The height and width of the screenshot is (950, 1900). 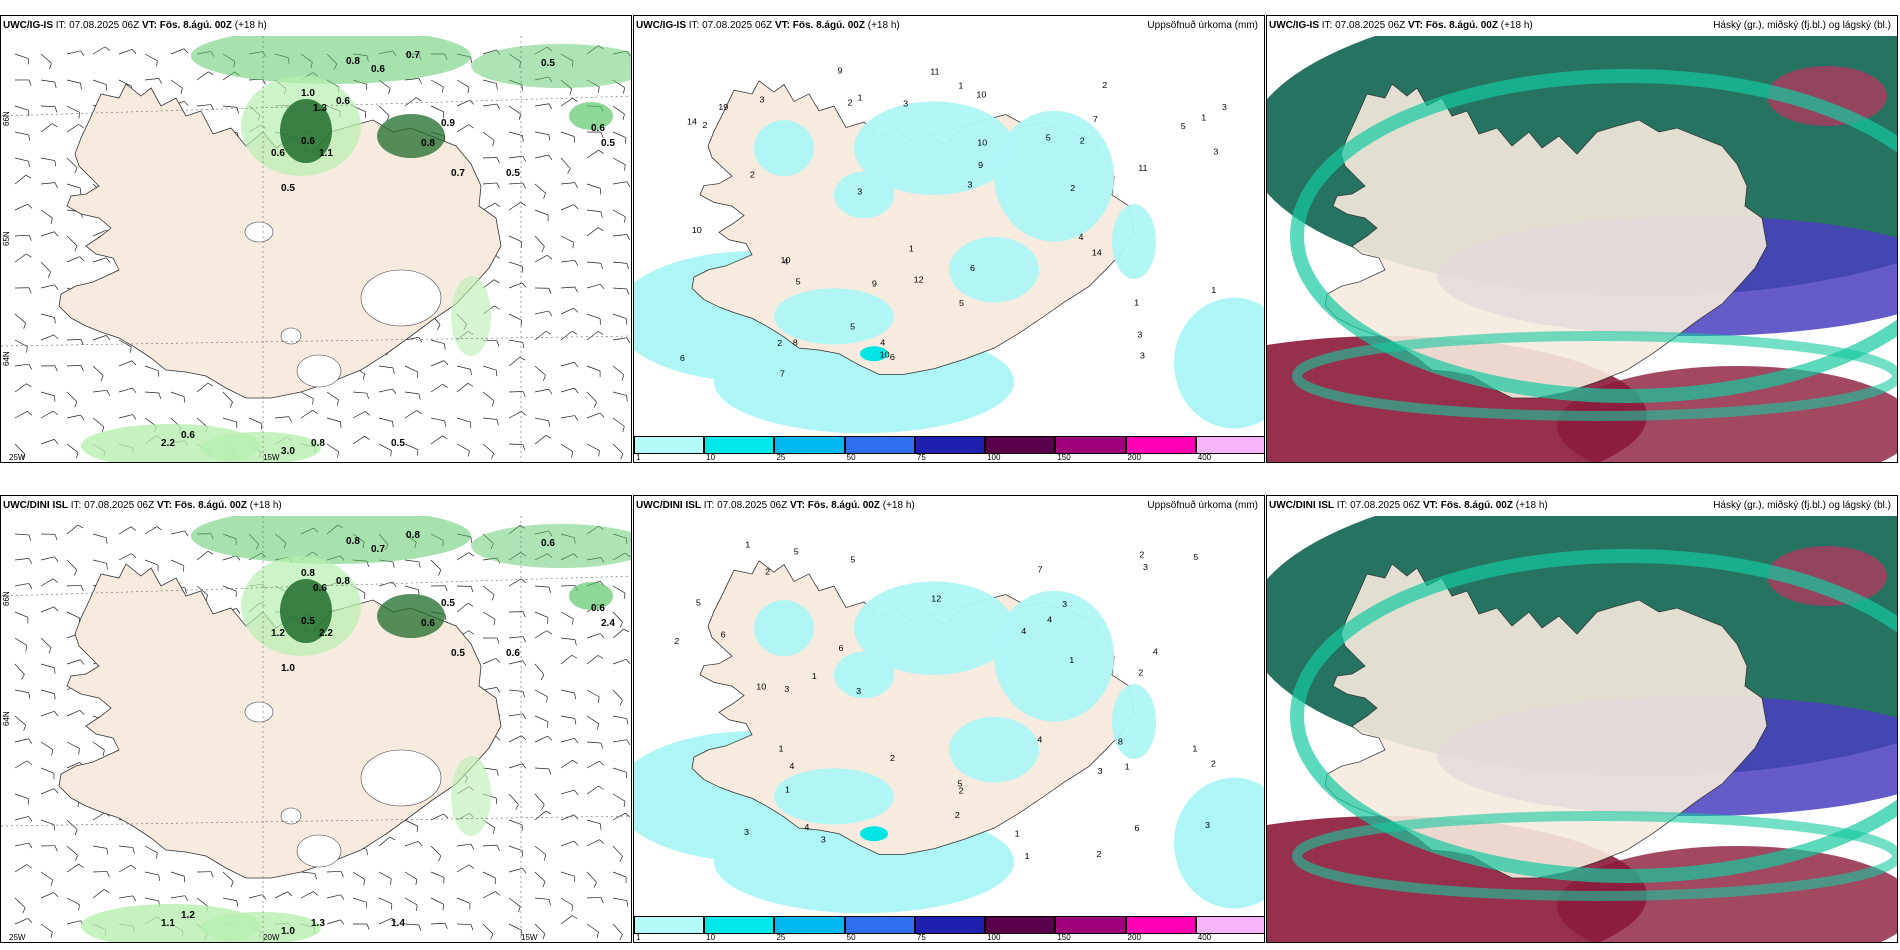 What do you see at coordinates (316, 586) in the screenshot?
I see `graticule` at bounding box center [316, 586].